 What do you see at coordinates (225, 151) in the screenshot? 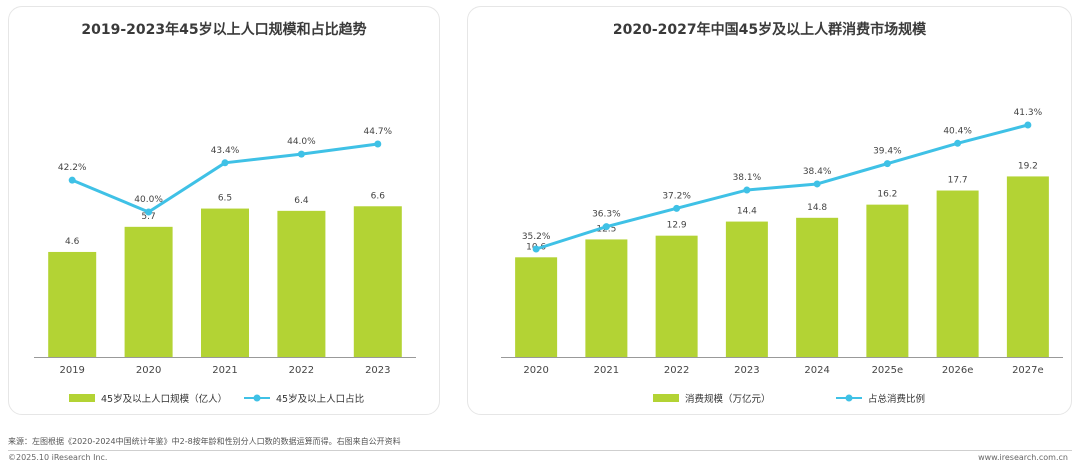
I see `line-value-label: 43.4%` at bounding box center [225, 151].